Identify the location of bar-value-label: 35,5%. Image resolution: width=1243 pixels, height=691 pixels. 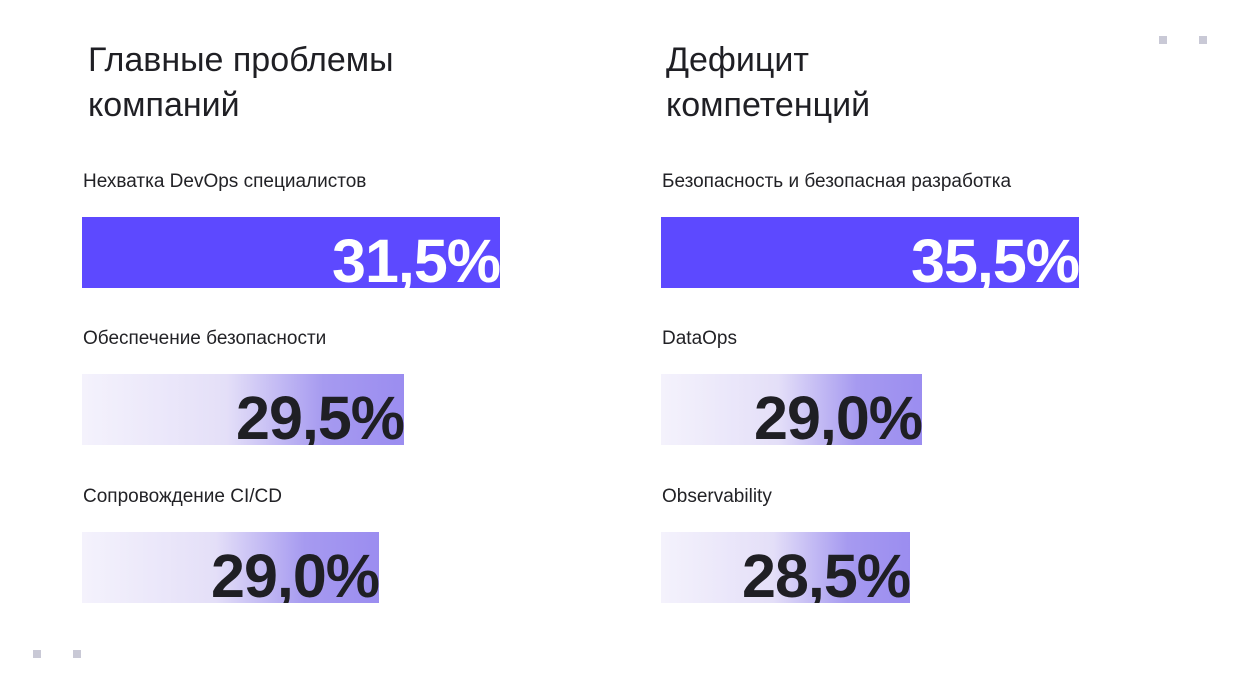
(995, 257).